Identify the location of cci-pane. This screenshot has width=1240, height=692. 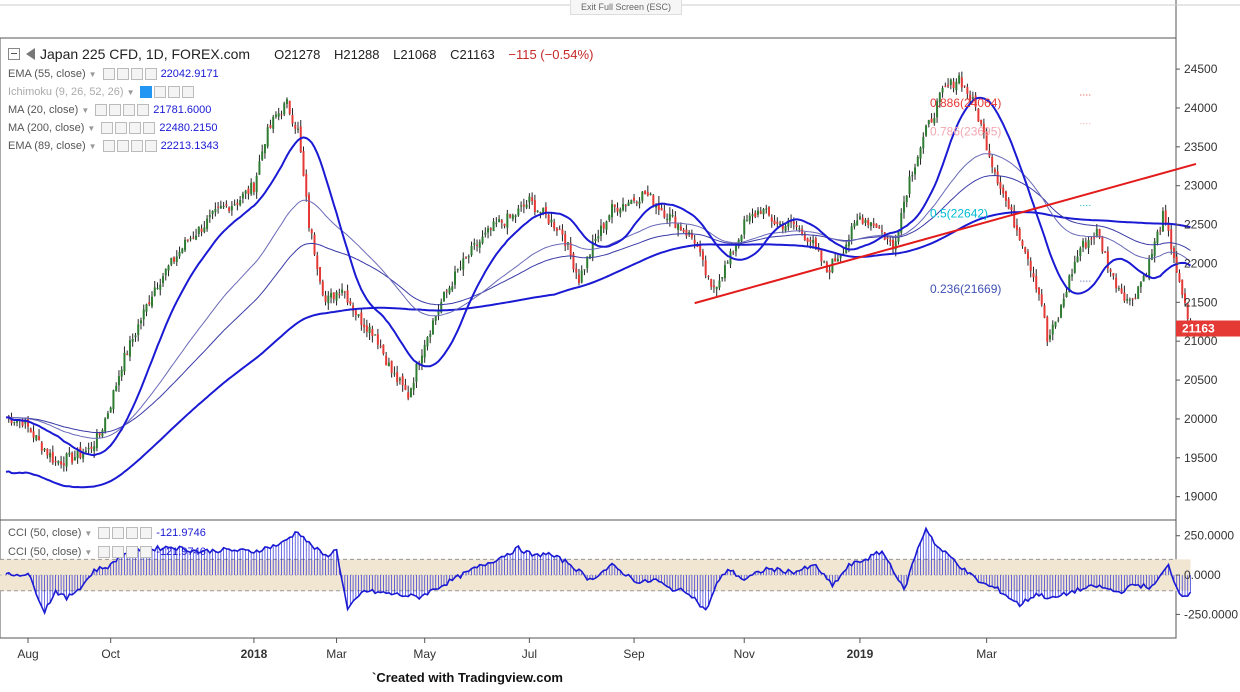
(596, 571).